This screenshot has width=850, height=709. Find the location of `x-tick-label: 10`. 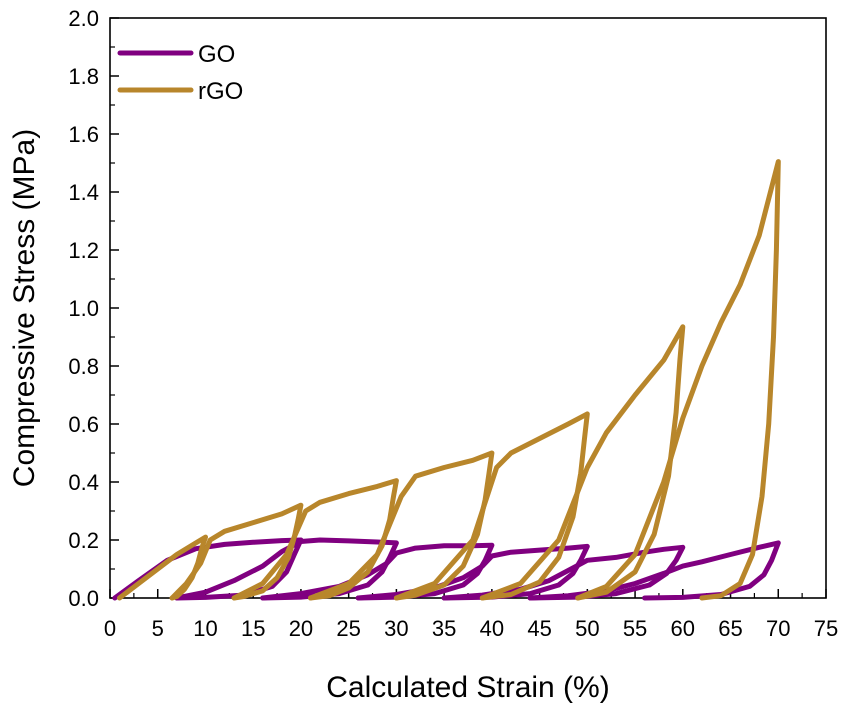

x-tick-label: 10 is located at coordinates (205, 628).